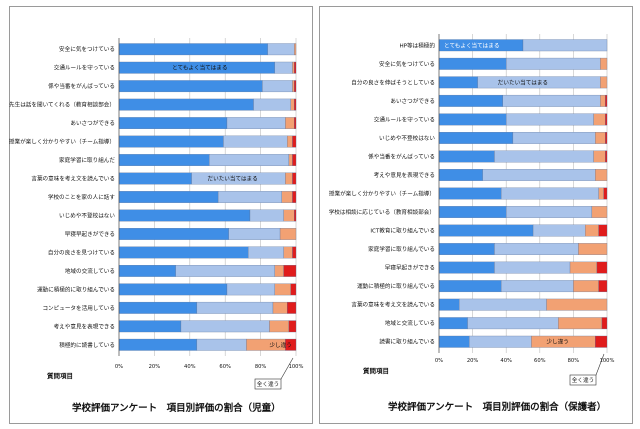 This screenshot has width=640, height=429. I want to click on category-label: あいさつができる, so click(412, 101).